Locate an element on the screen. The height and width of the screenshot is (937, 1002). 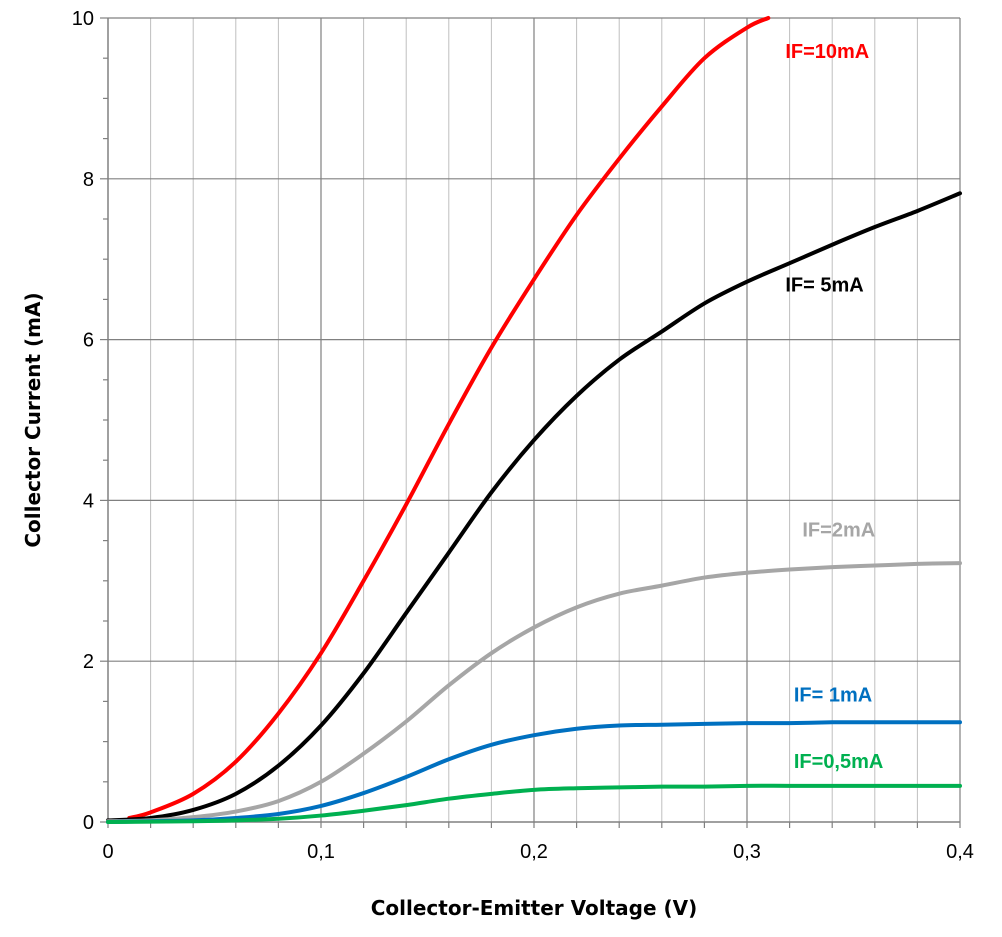
x-tick-label: 0 is located at coordinates (107, 852).